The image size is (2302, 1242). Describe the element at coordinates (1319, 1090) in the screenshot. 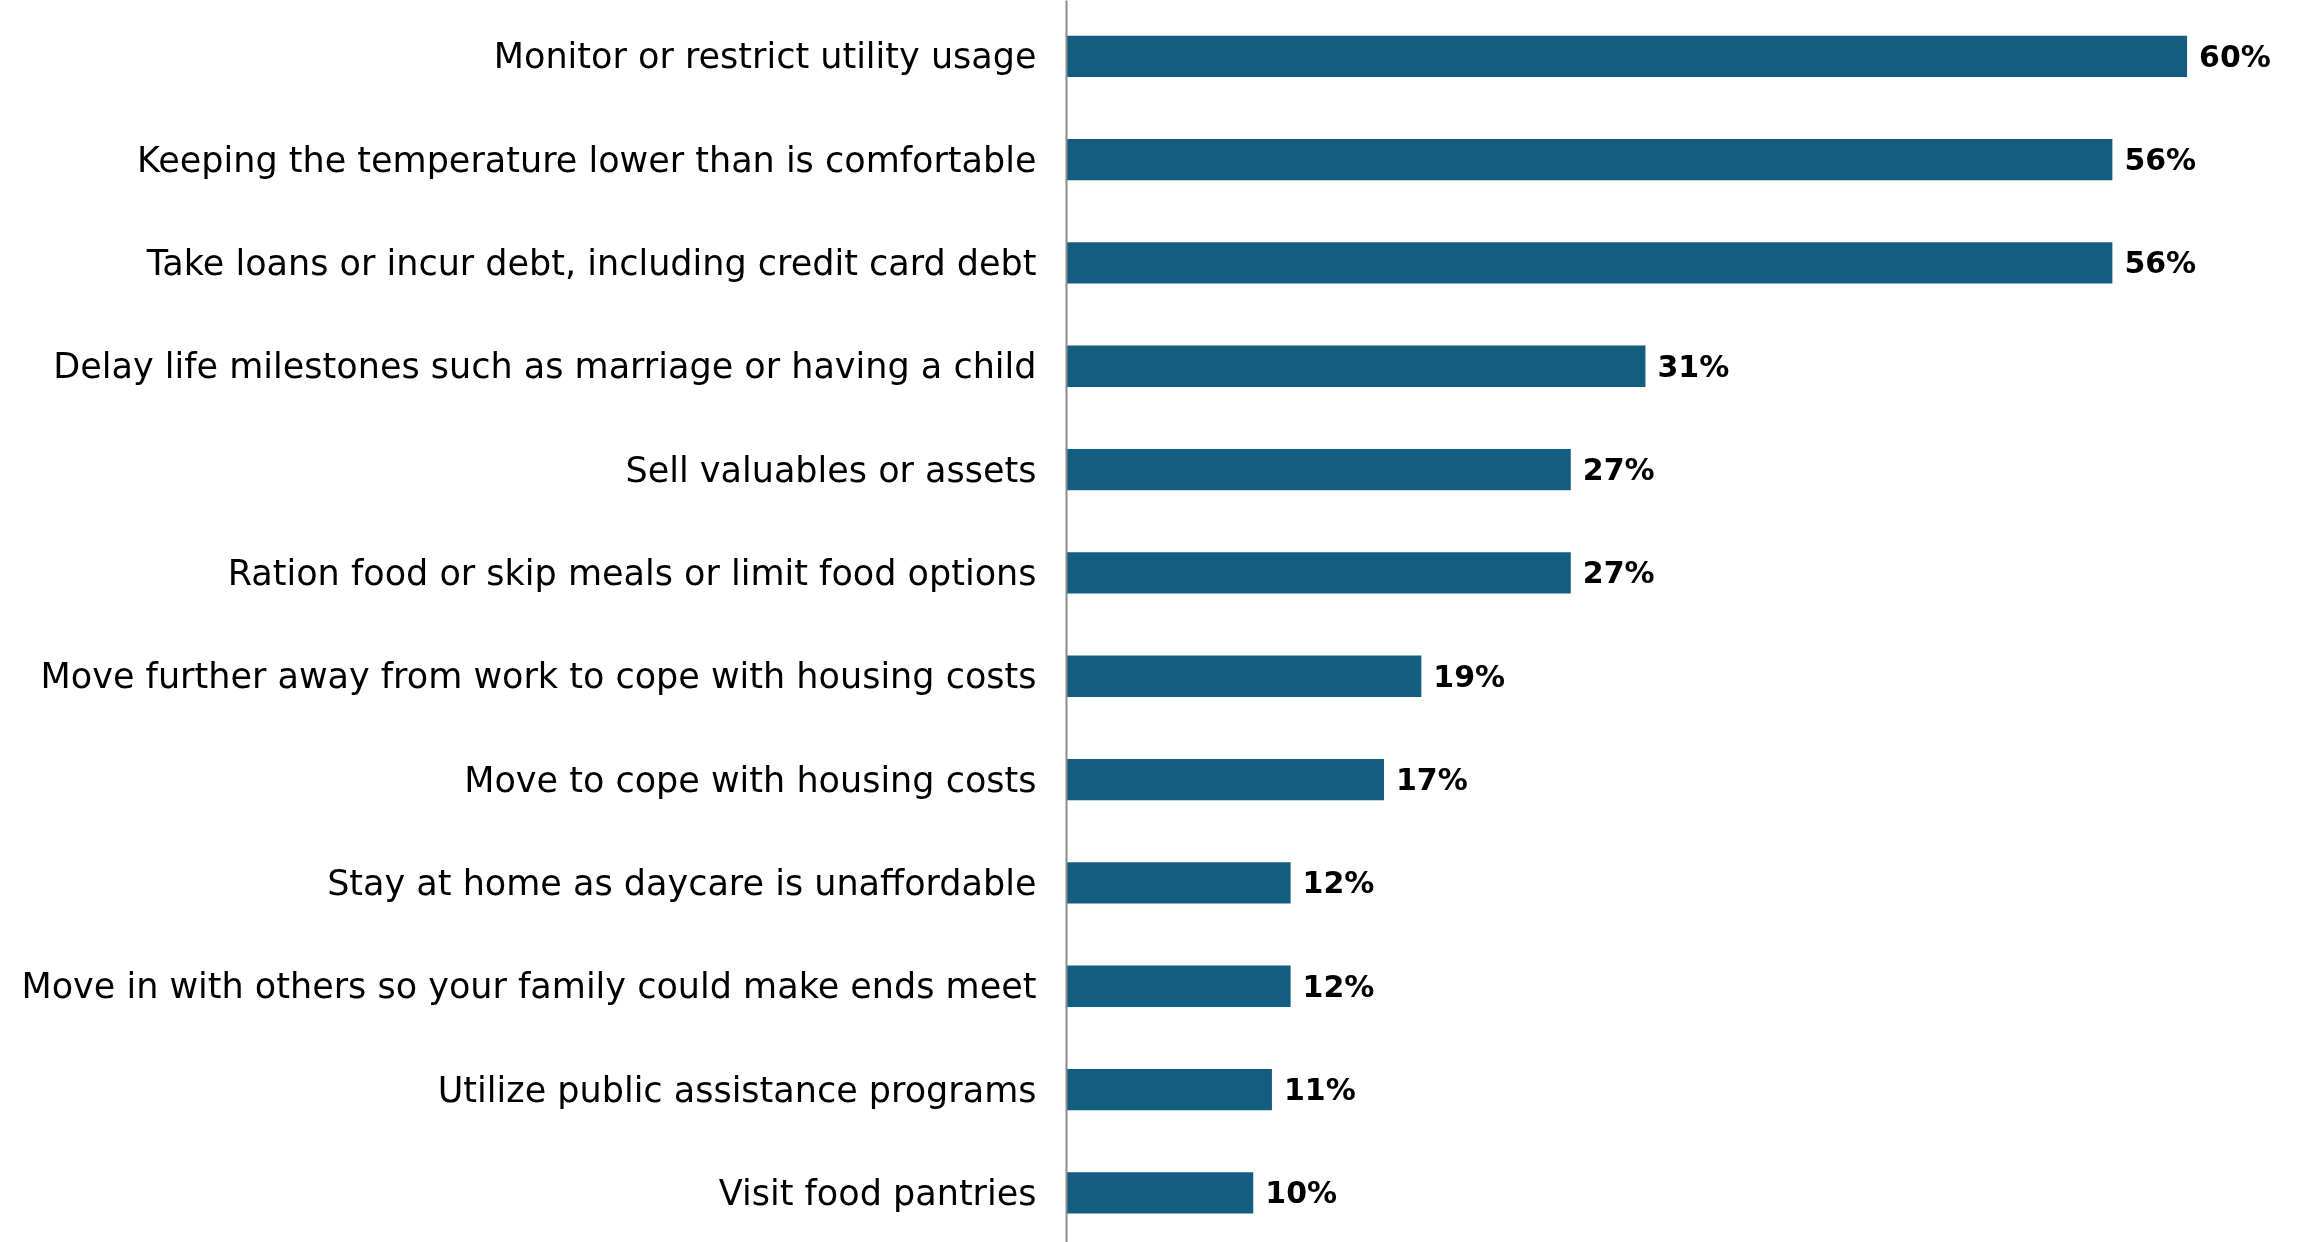

I see `data-label: 11%` at that location.